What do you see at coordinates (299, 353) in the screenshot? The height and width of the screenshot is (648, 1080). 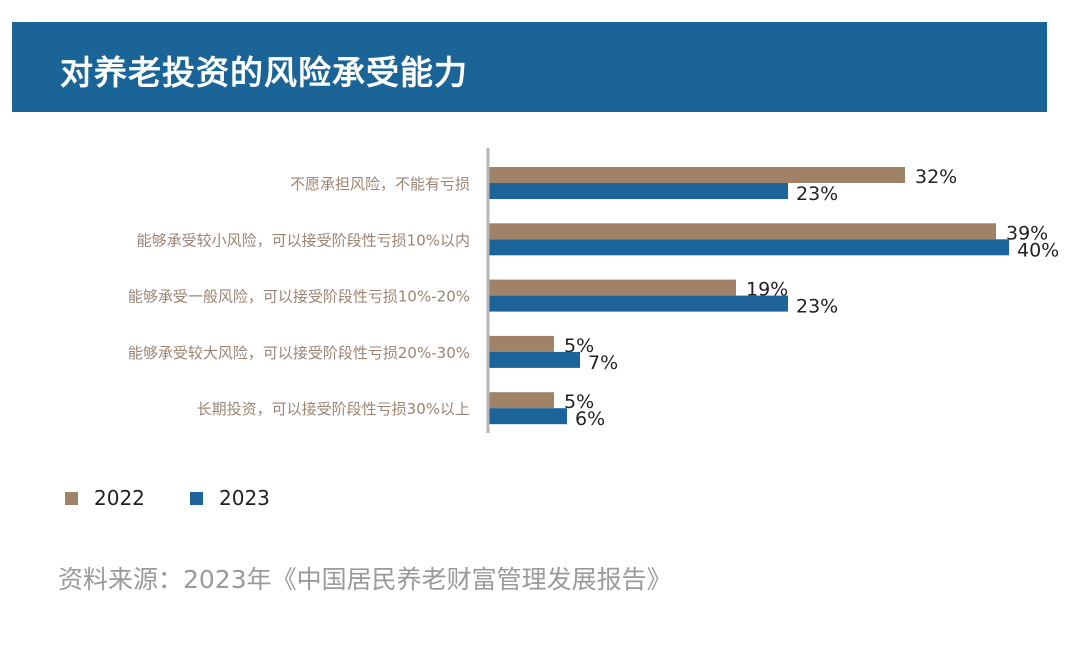 I see `category-label: 能够承受较大风险，可以接受阶段性亏损20%-30%` at bounding box center [299, 353].